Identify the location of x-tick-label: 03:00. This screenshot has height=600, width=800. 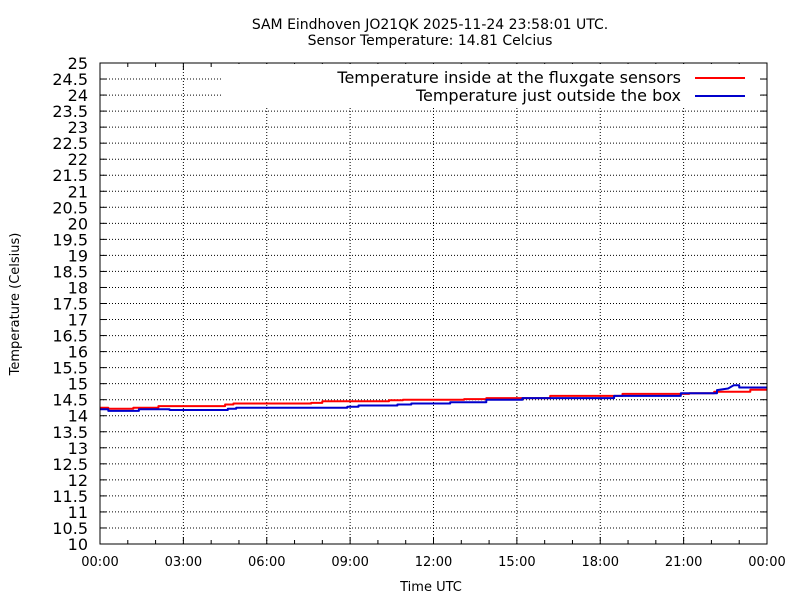
(183, 562).